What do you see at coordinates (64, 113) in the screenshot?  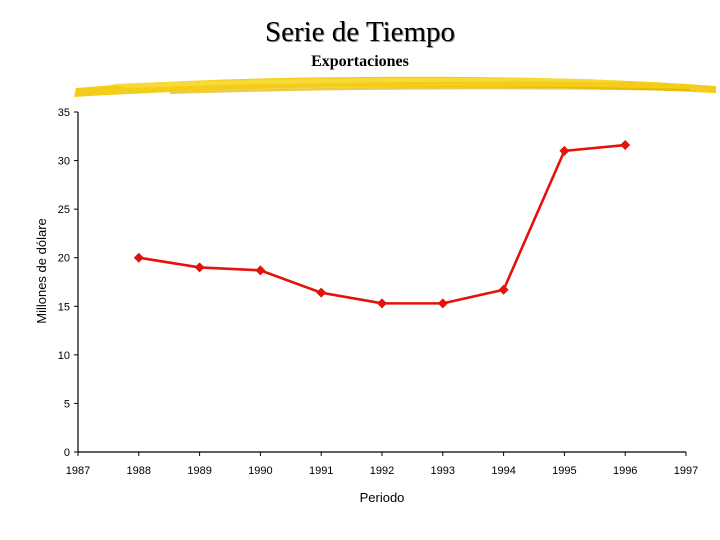 I see `y-tick-label: 35` at bounding box center [64, 113].